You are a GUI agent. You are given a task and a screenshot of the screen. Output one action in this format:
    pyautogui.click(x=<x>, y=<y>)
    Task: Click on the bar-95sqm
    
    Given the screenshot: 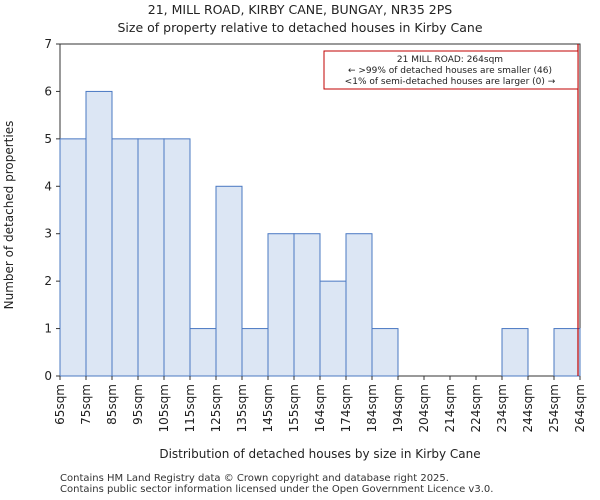 What is the action you would take?
    pyautogui.click(x=151, y=257)
    